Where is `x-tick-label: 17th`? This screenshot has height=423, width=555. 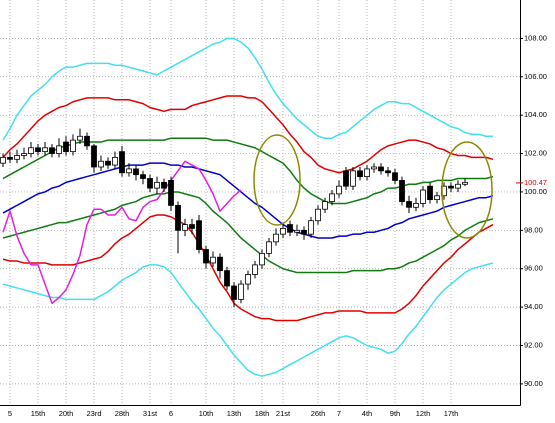
x-tick-label: 17th is located at coordinates (451, 413).